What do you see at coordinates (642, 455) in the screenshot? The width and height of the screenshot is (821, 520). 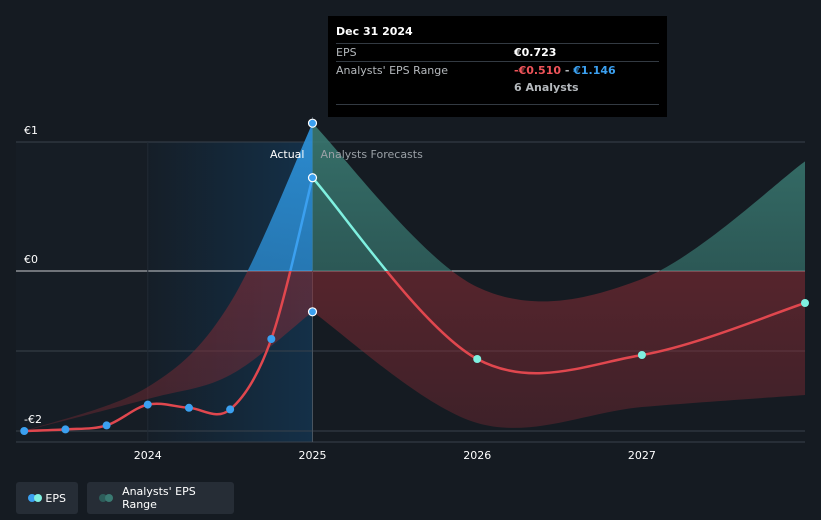 I see `x-tick-label: 2027` at bounding box center [642, 455].